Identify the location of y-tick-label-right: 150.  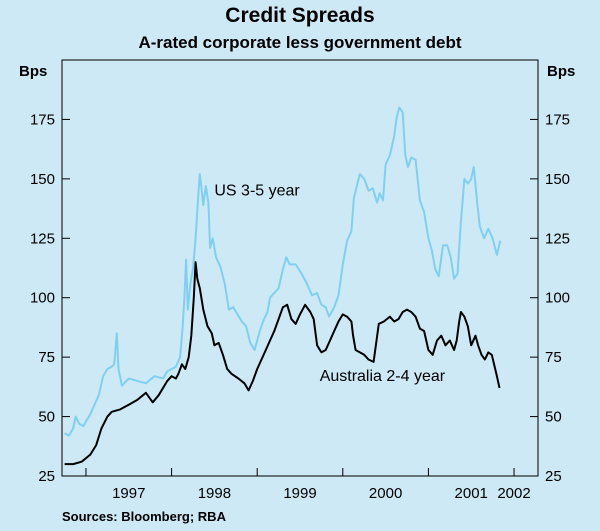
(557, 179).